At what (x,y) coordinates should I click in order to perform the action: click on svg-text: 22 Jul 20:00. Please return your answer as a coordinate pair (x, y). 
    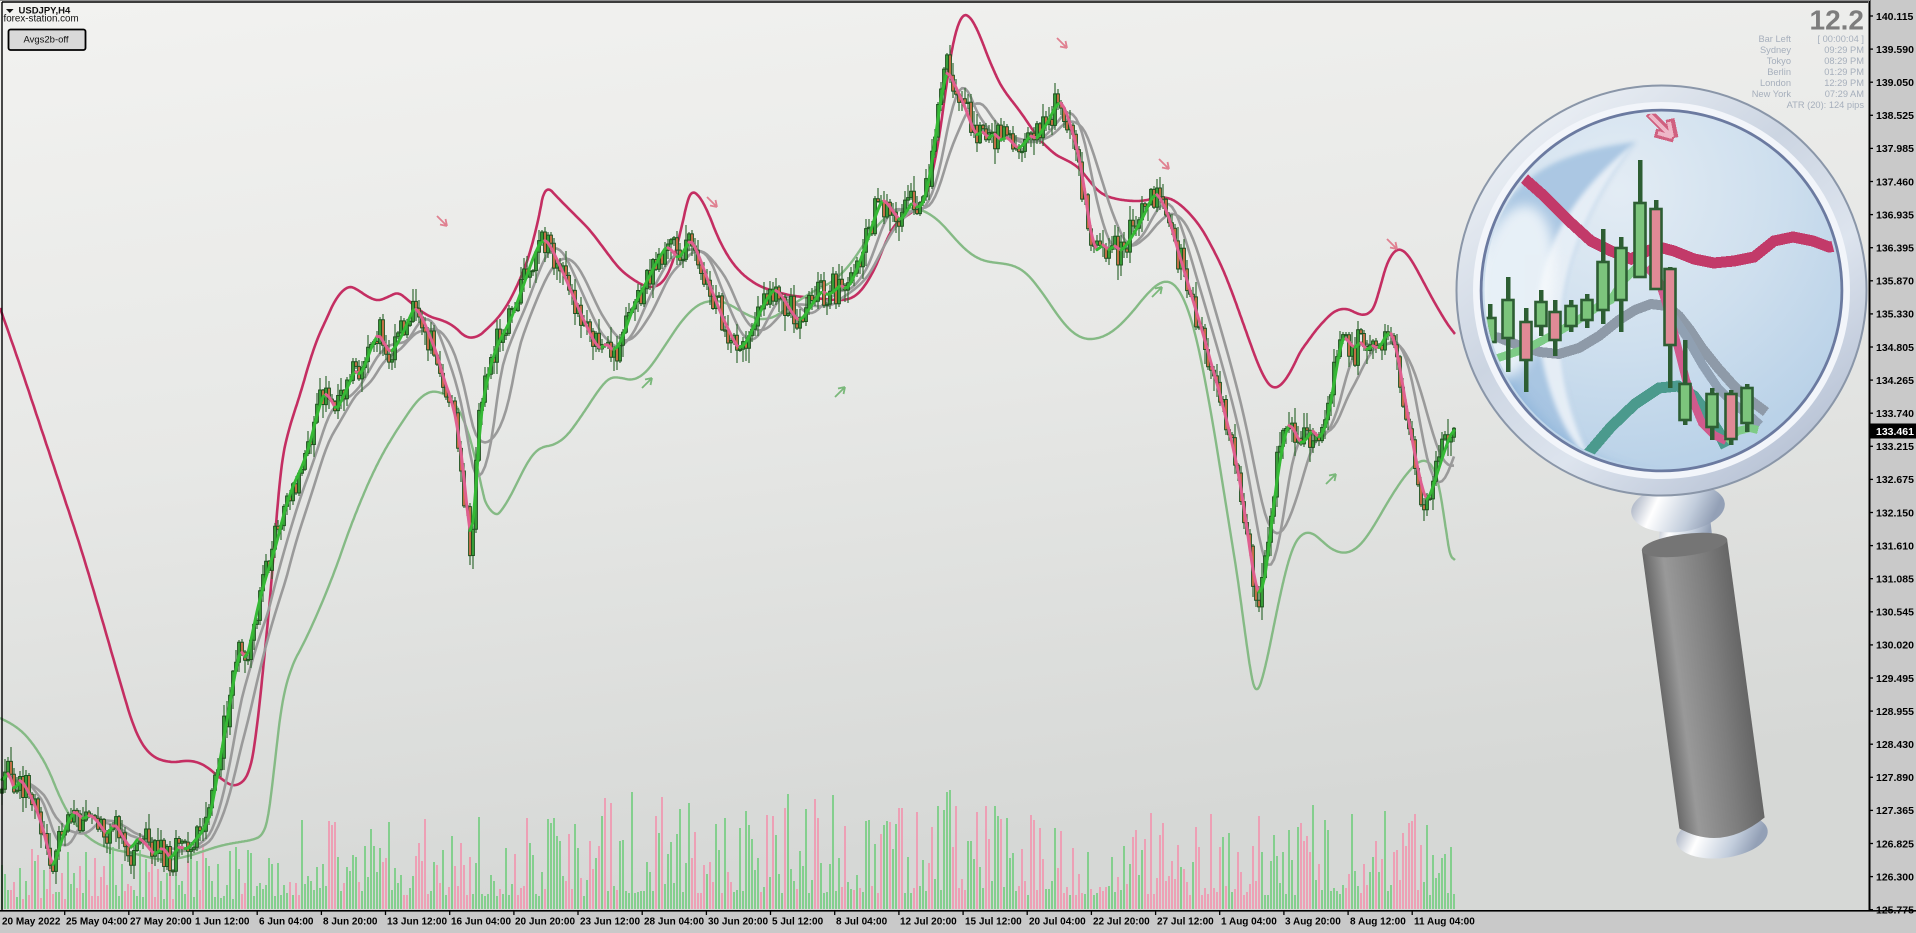
    Looking at the image, I should click on (1121, 922).